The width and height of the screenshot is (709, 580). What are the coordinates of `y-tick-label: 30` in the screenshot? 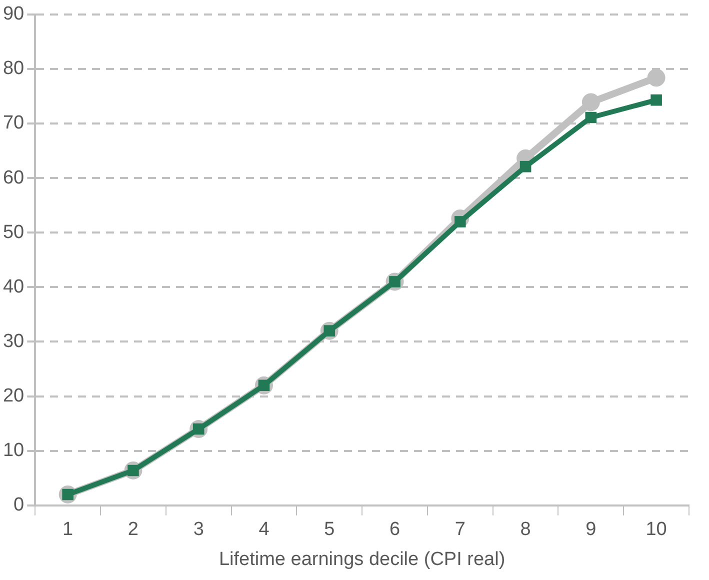 It's located at (13, 341).